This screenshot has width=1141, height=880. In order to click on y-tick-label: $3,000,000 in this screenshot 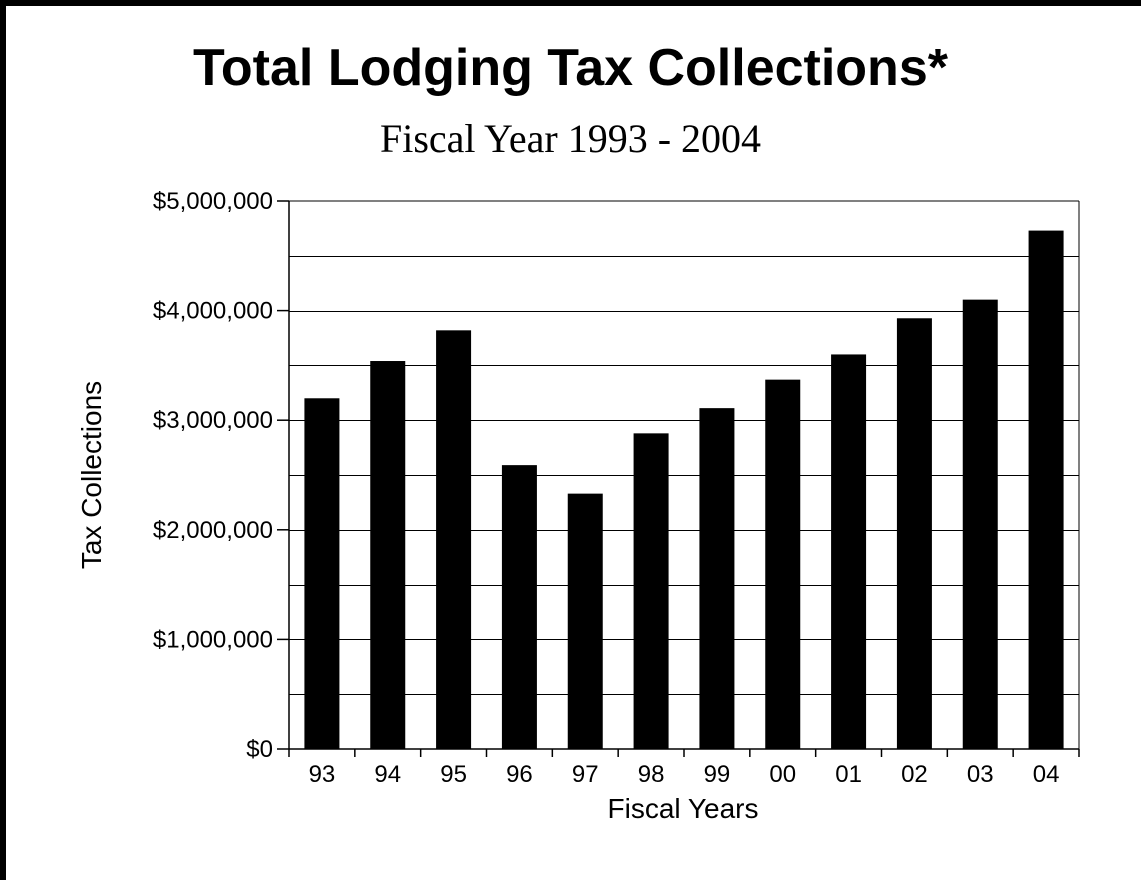, I will do `click(213, 420)`.